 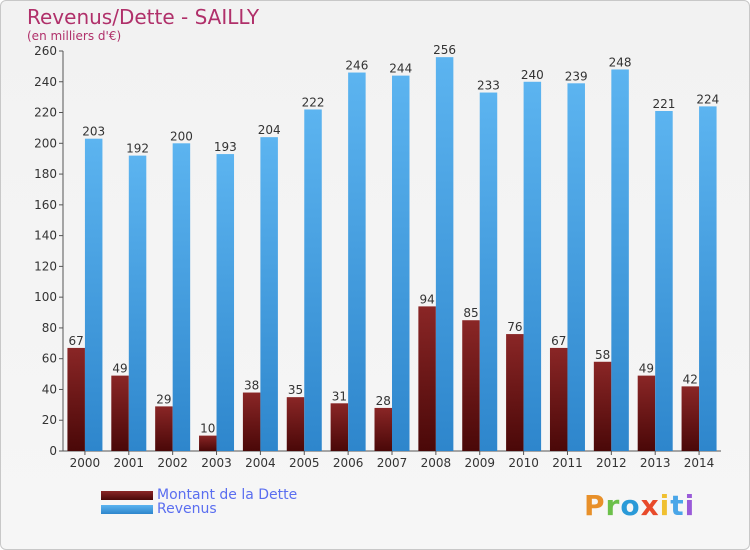 What do you see at coordinates (436, 463) in the screenshot?
I see `x-tick-label: 2008` at bounding box center [436, 463].